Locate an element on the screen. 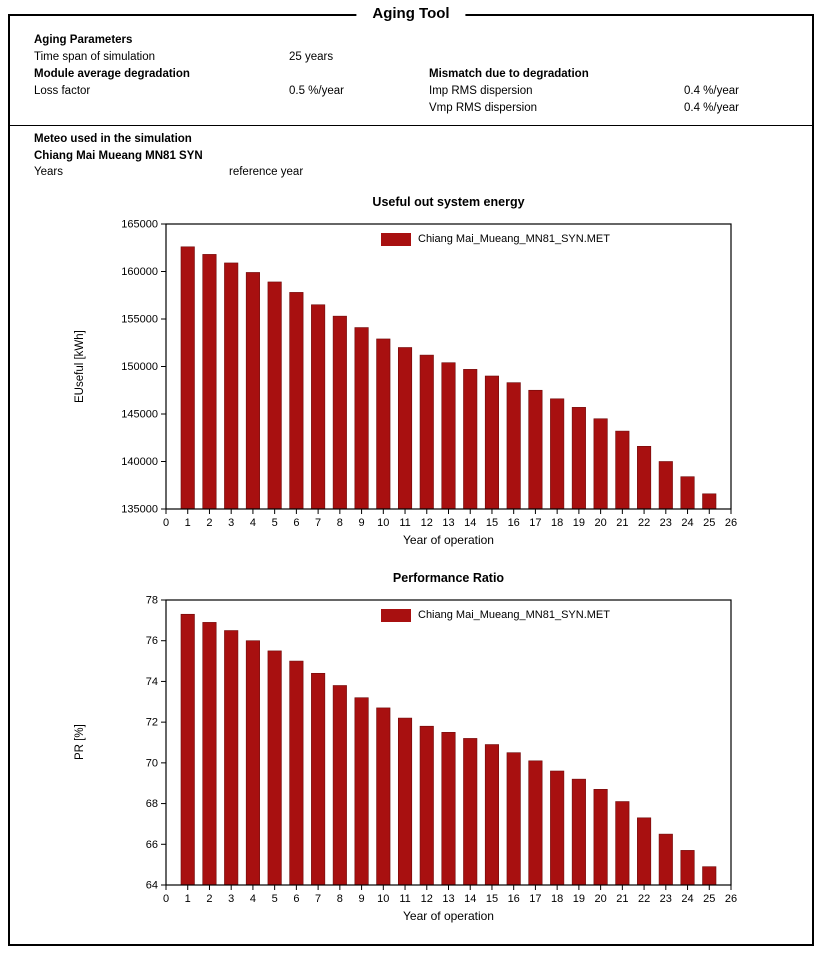 The image size is (822, 974). y-tick-label: 150000 is located at coordinates (139, 367).